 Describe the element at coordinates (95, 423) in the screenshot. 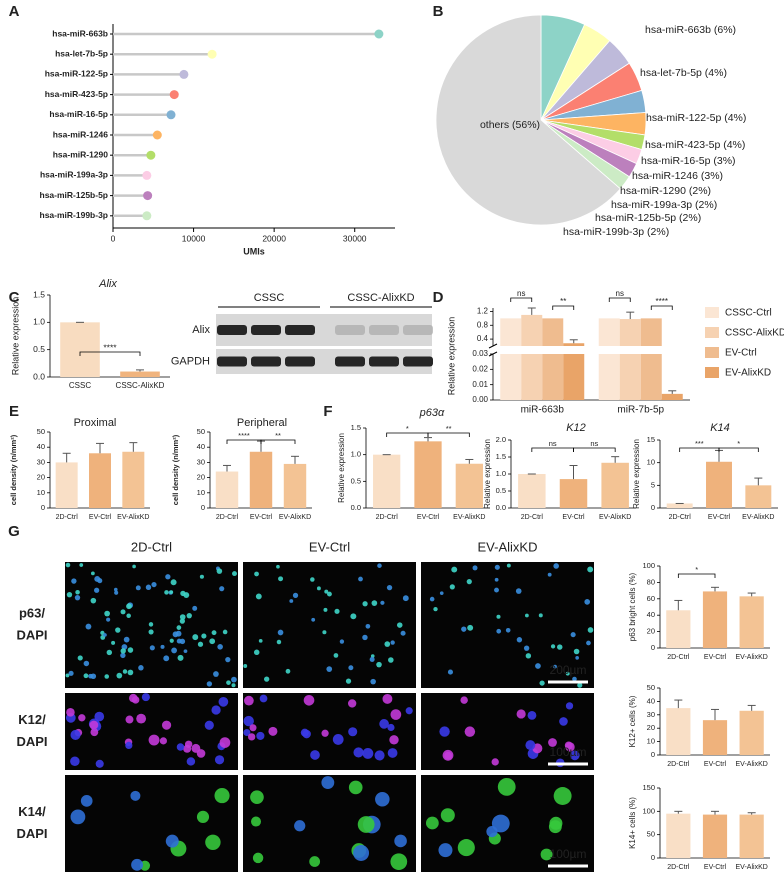

I see `chart-title: Proximal` at that location.